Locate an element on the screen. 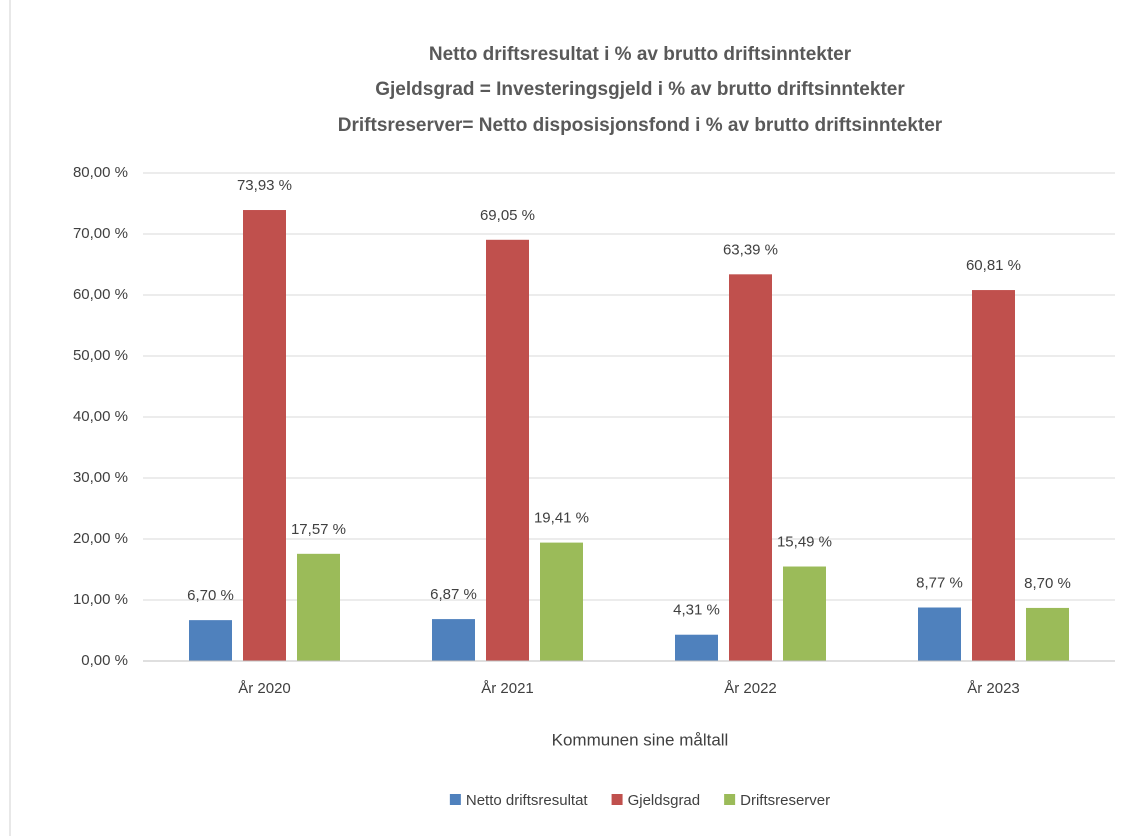 The height and width of the screenshot is (836, 1123). data-label: 15,49 % is located at coordinates (804, 541).